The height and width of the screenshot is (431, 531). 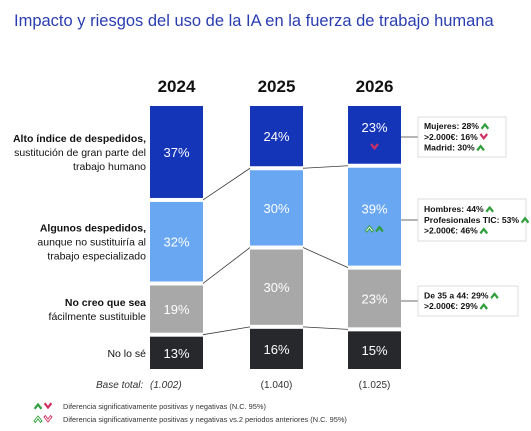 I want to click on annotation-text: >2.000€: 29%, so click(x=451, y=306).